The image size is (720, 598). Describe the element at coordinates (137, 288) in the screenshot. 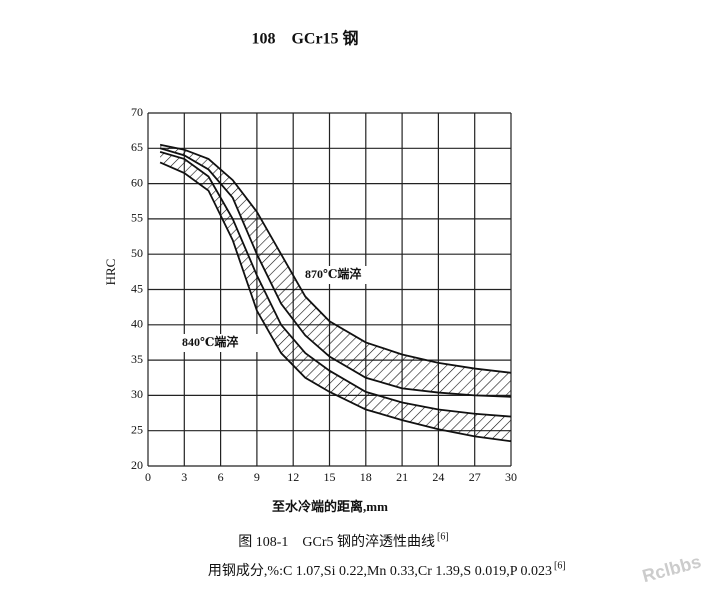

I see `y-tick-label: 45` at that location.